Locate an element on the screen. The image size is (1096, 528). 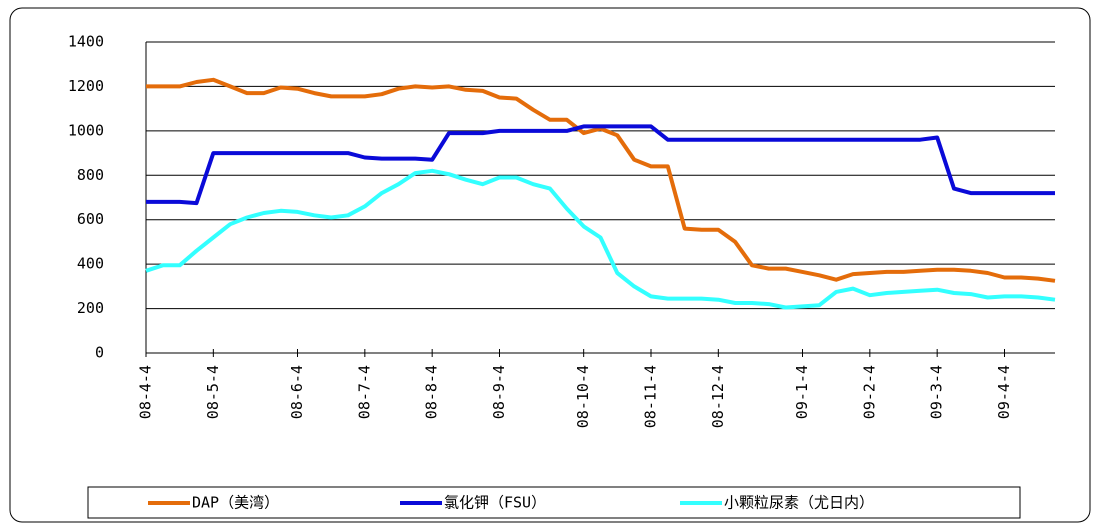
y-tick-label: 1400 is located at coordinates (86, 42).